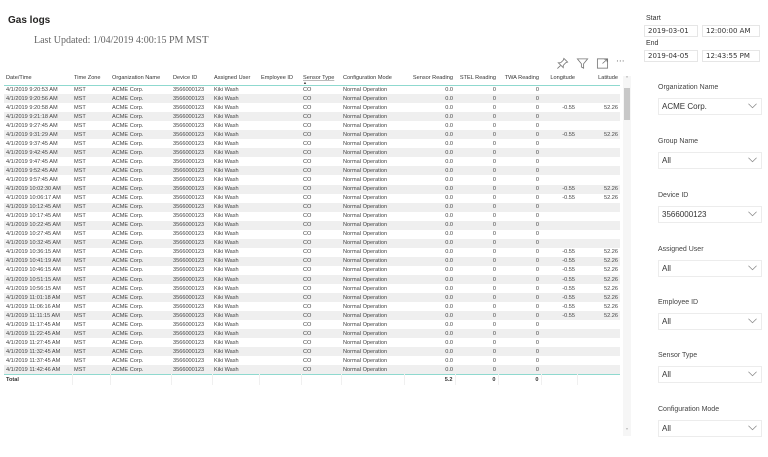 This screenshot has height=457, width=768. What do you see at coordinates (367, 78) in the screenshot?
I see `column-header-configuration-mode: Configuration Mode` at bounding box center [367, 78].